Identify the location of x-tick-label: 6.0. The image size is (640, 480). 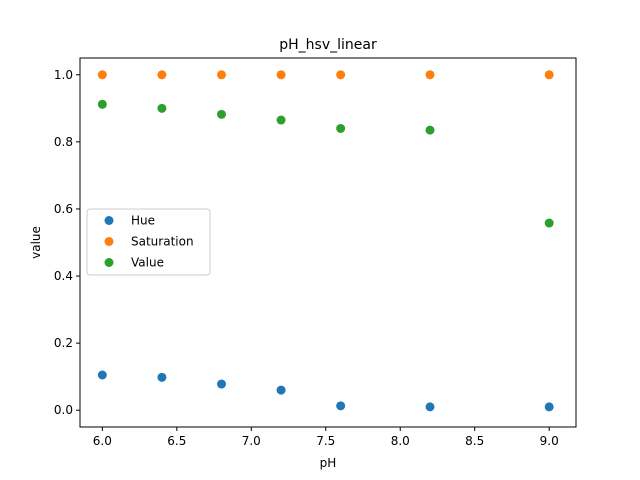
(102, 441).